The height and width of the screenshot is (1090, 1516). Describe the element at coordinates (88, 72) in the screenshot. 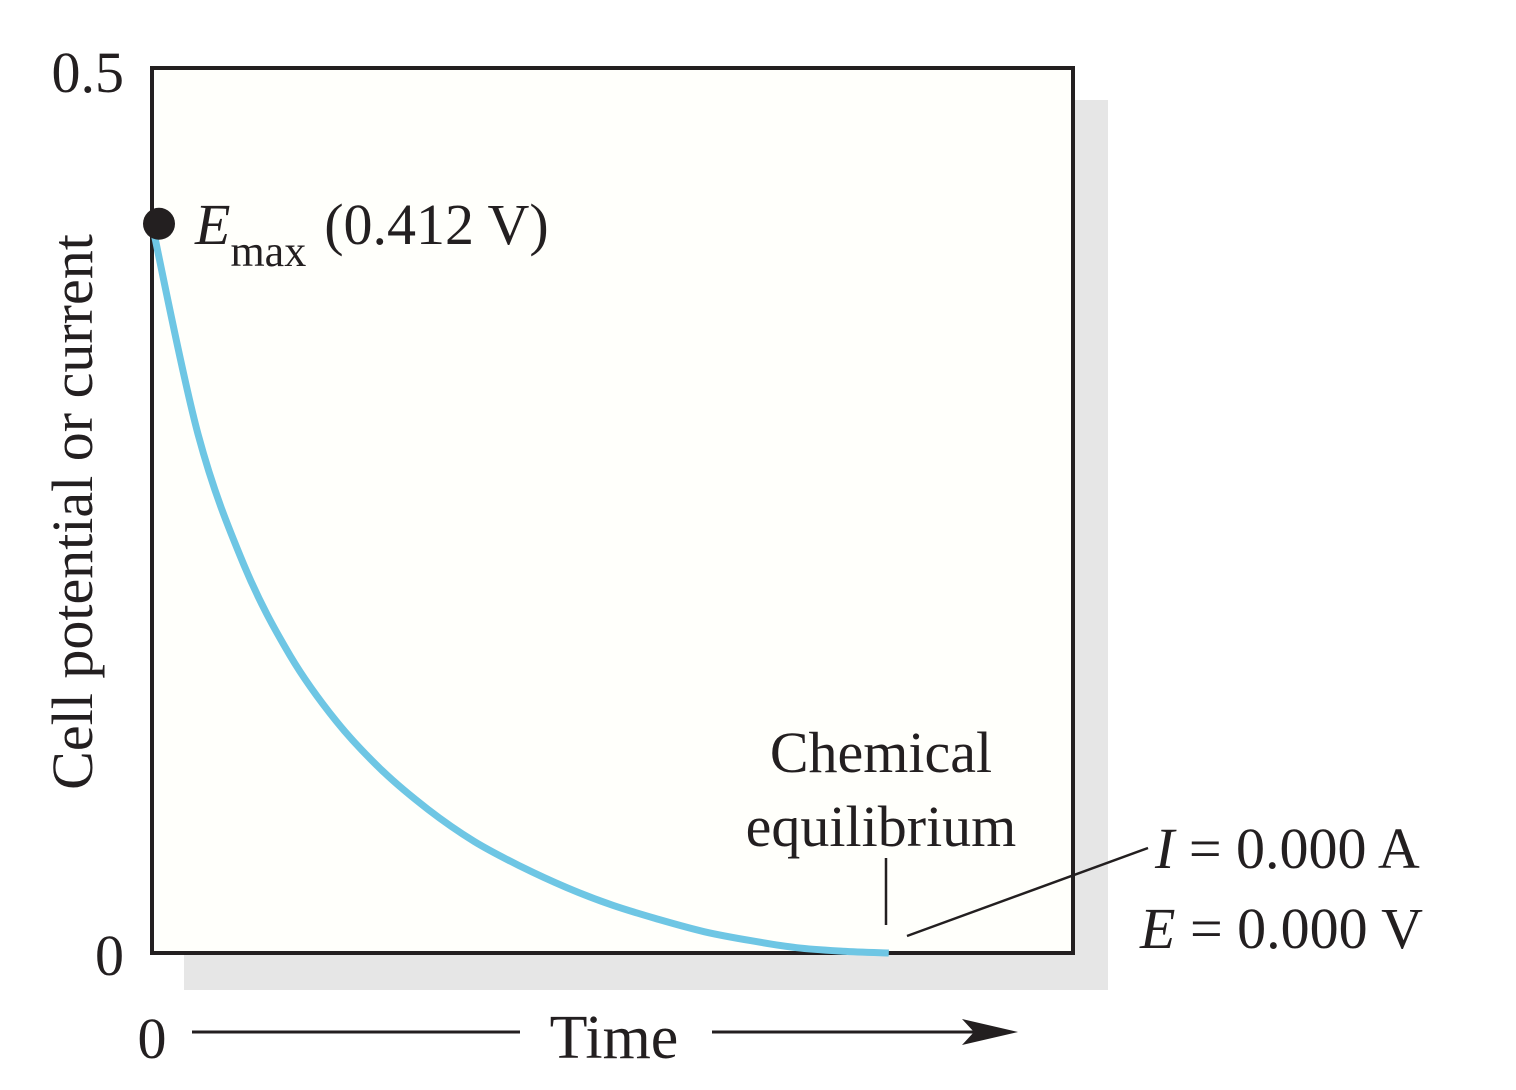

I see `y-tick-label-max: 0.5` at that location.